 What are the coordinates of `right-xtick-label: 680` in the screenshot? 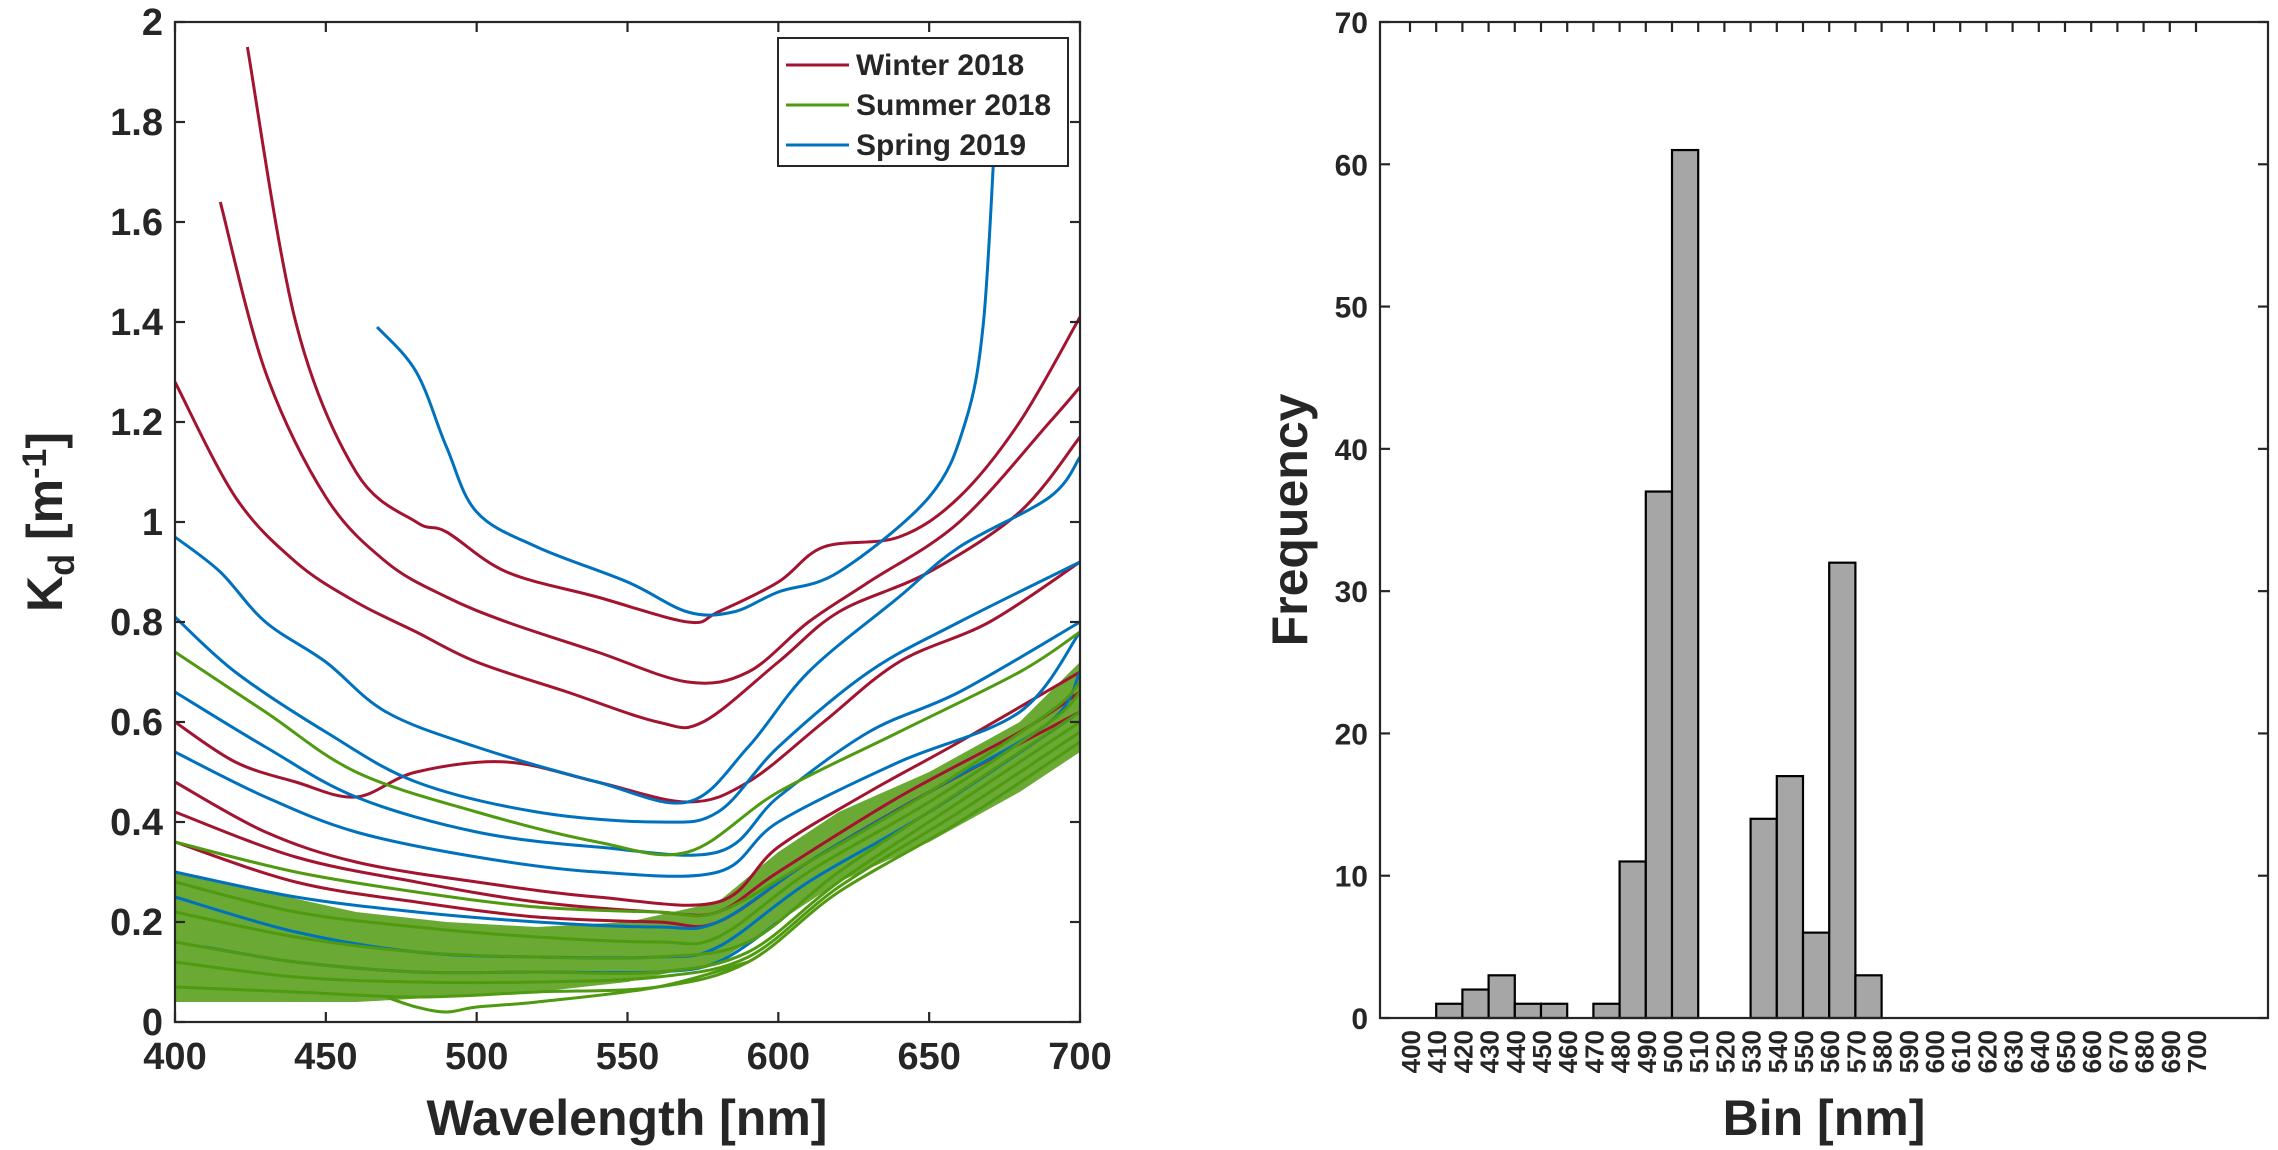 It's located at (2145, 1051).